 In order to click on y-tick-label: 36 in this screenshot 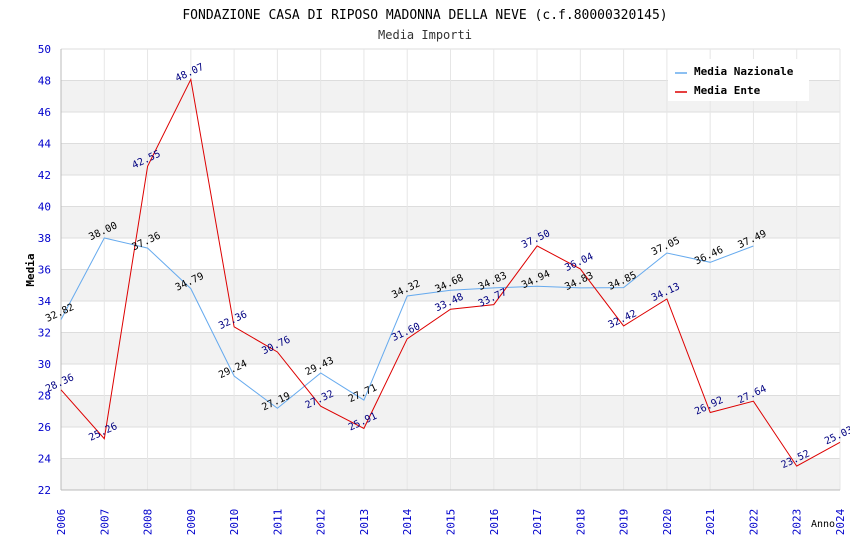, I will do `click(44, 270)`.